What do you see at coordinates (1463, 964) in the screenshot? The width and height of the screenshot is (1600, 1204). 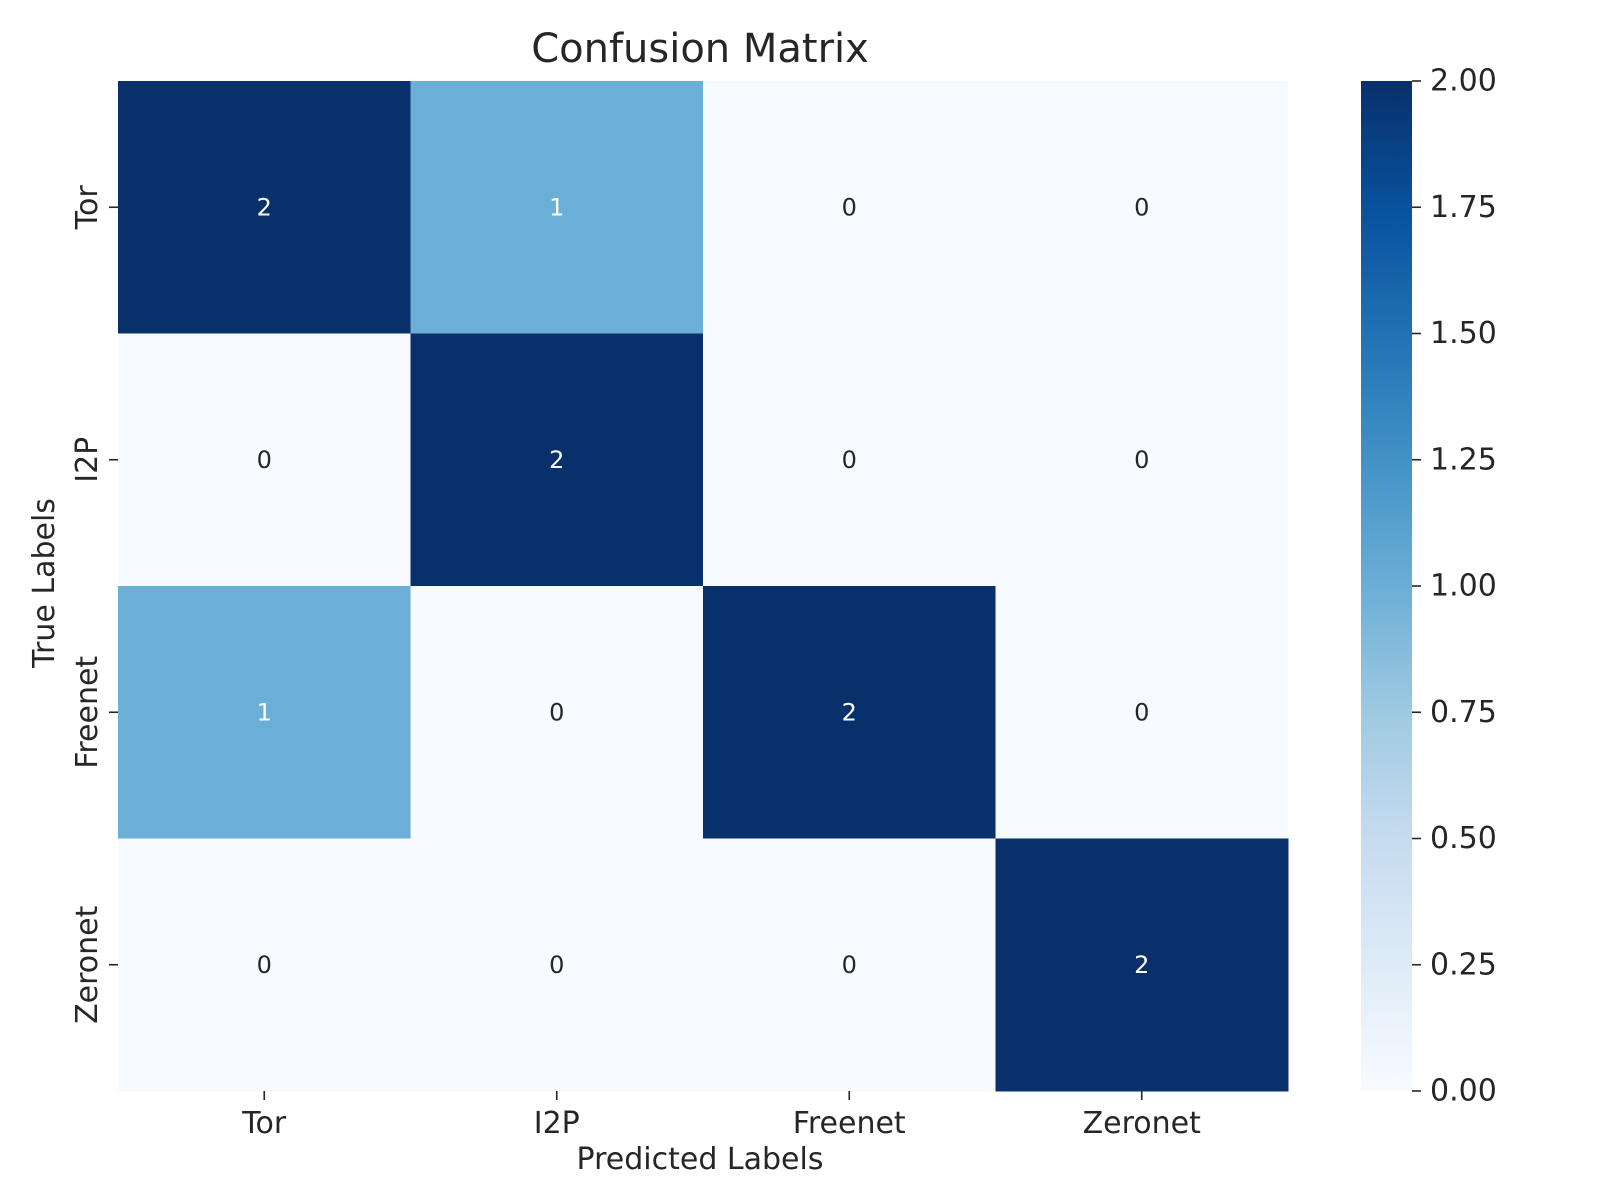 I see `colorbar-tick-label-1: 0.25` at bounding box center [1463, 964].